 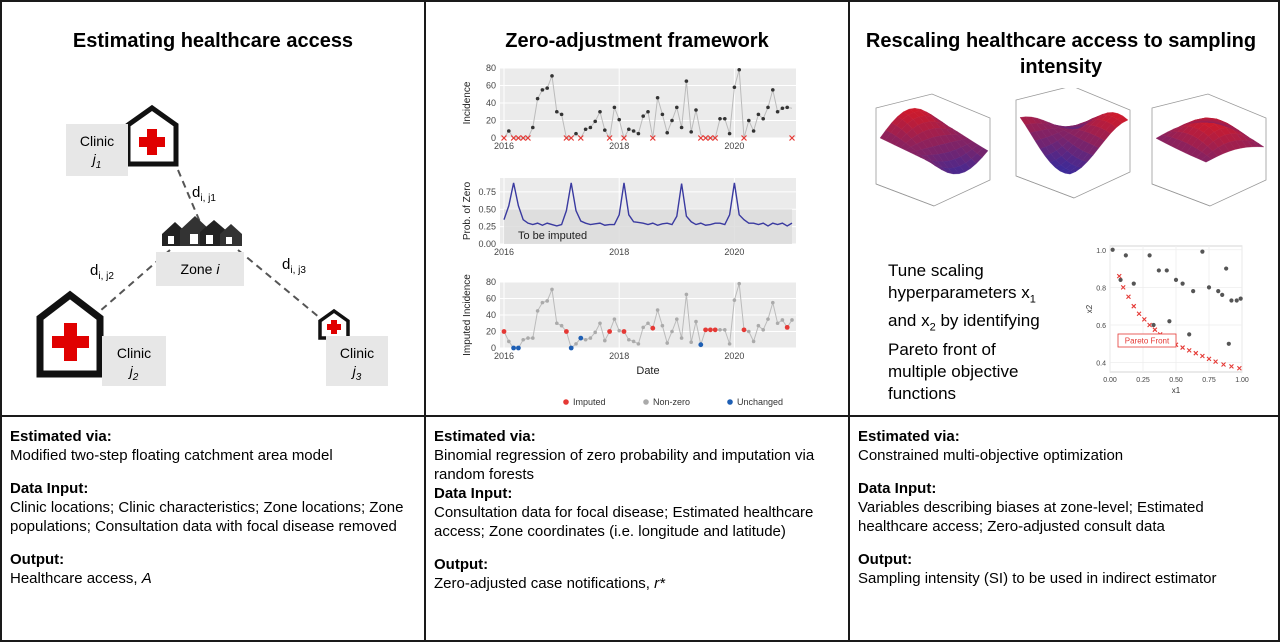 What do you see at coordinates (198, 269) in the screenshot?
I see `zone-label: Zone` at bounding box center [198, 269].